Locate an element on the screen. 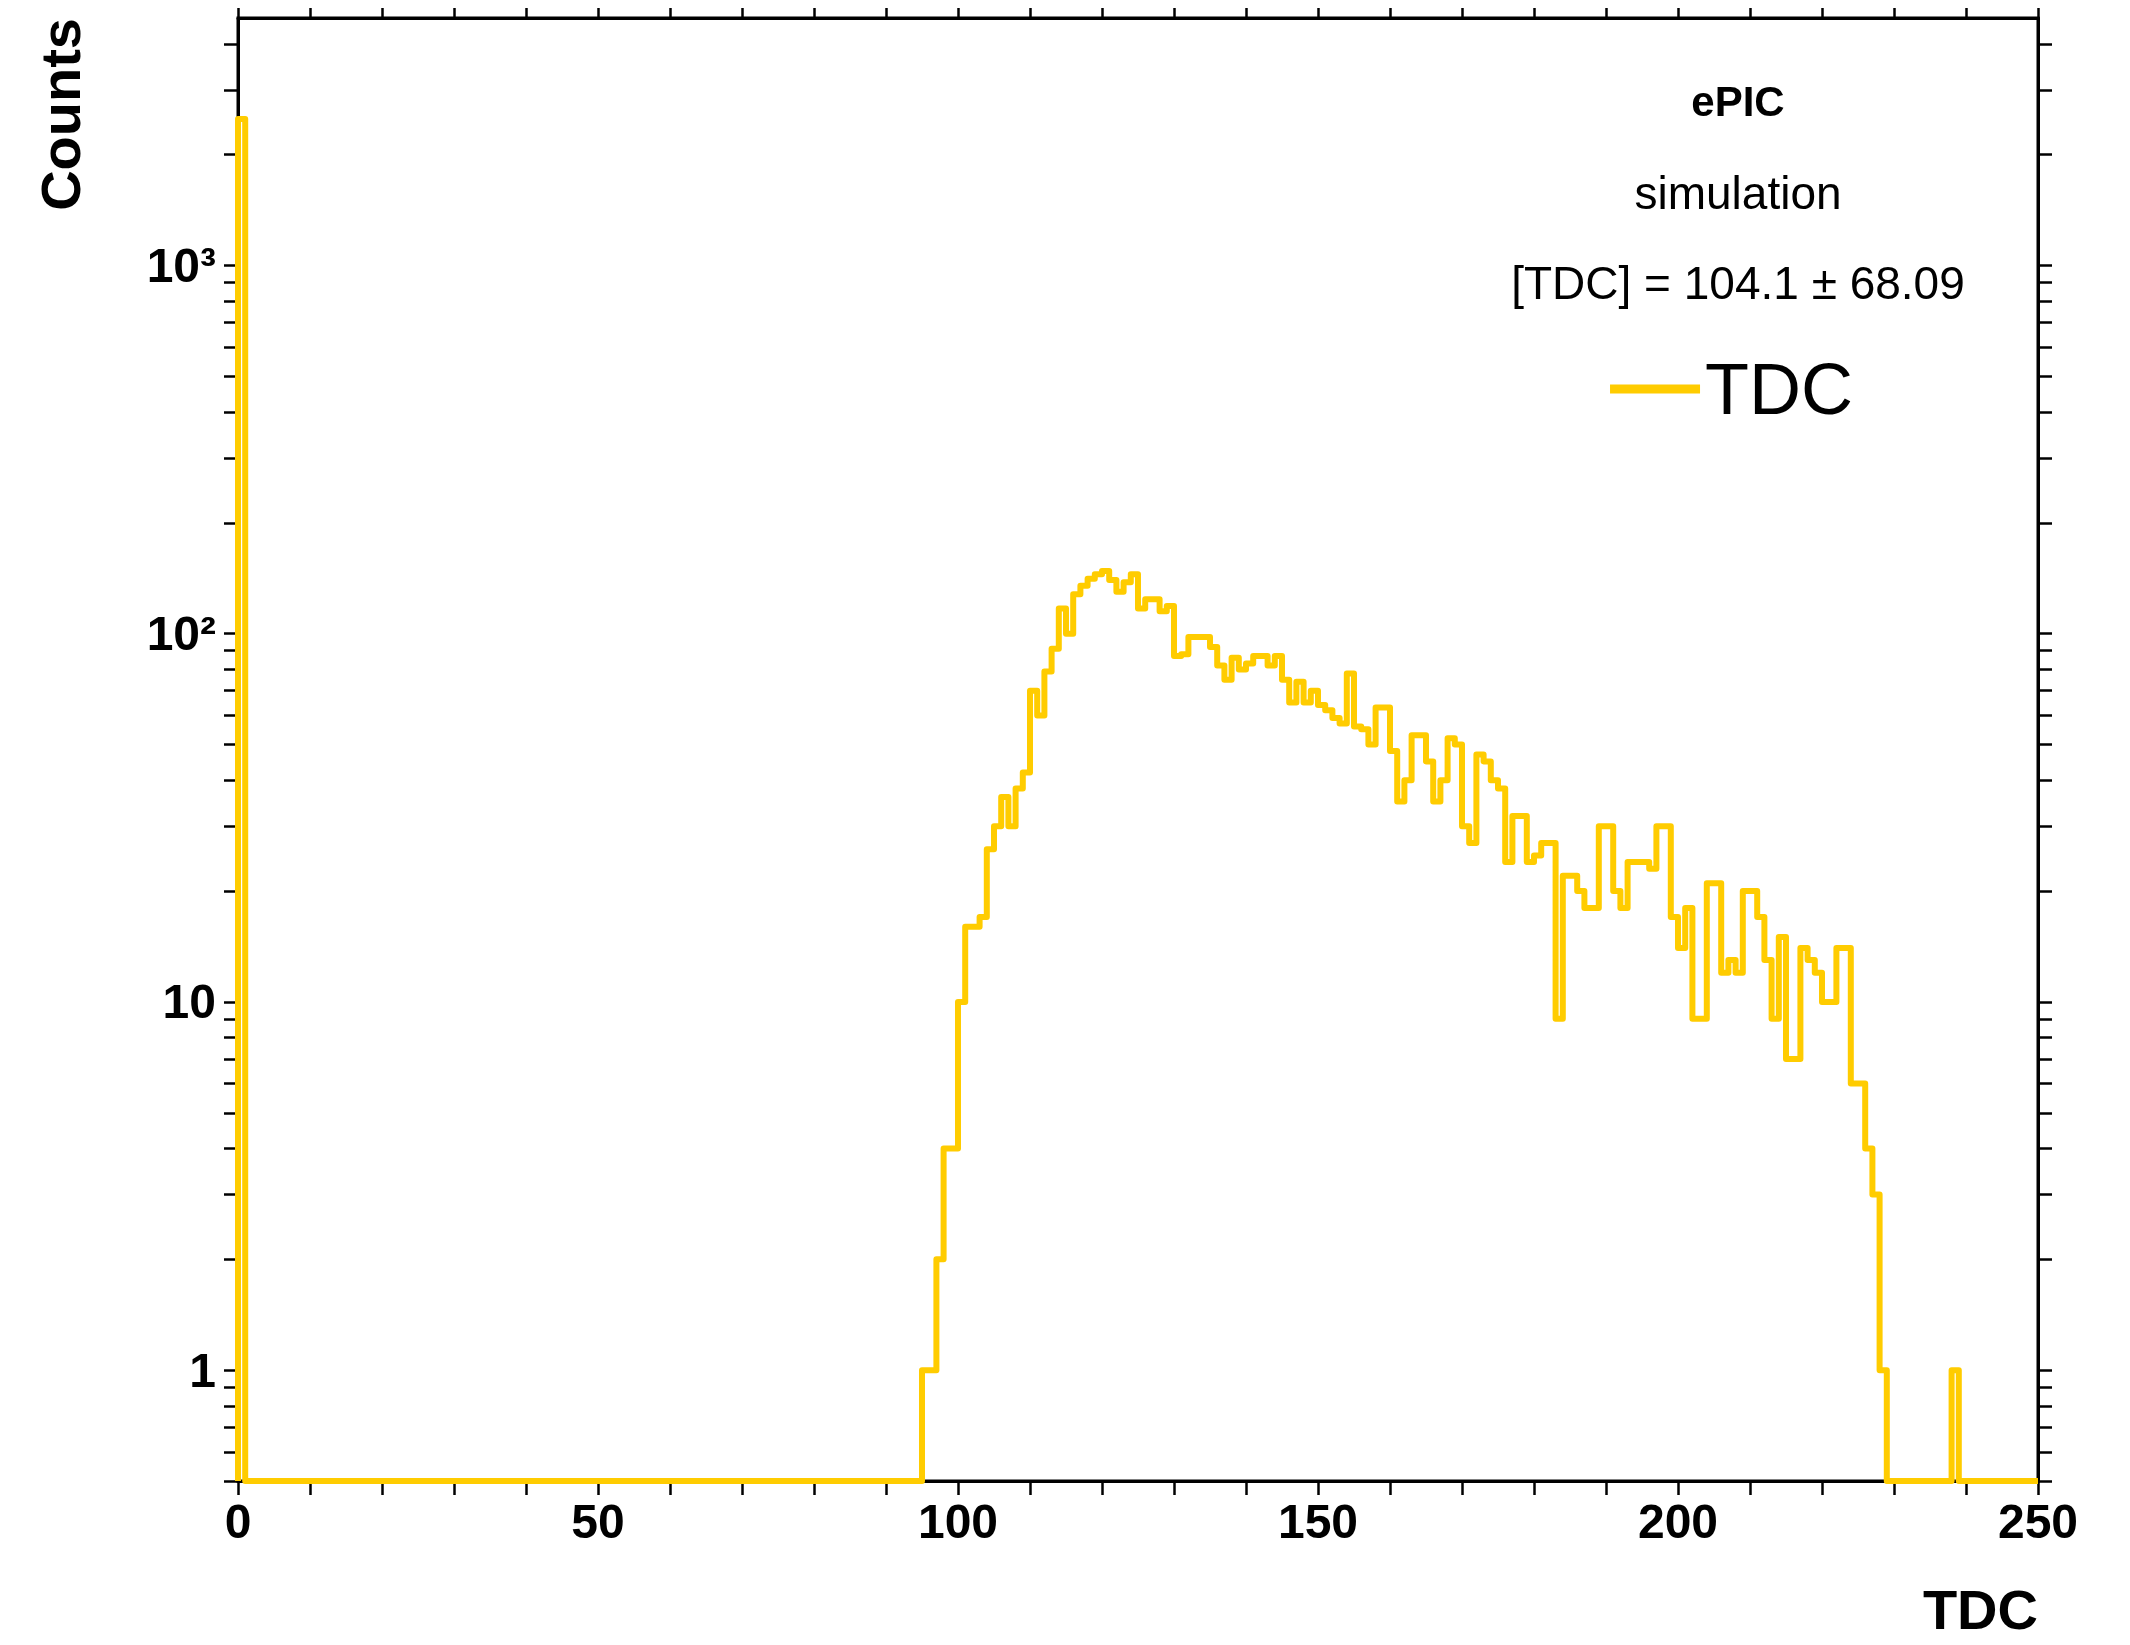 This screenshot has width=2130, height=1645. y-tick-label: 10² is located at coordinates (181, 634).